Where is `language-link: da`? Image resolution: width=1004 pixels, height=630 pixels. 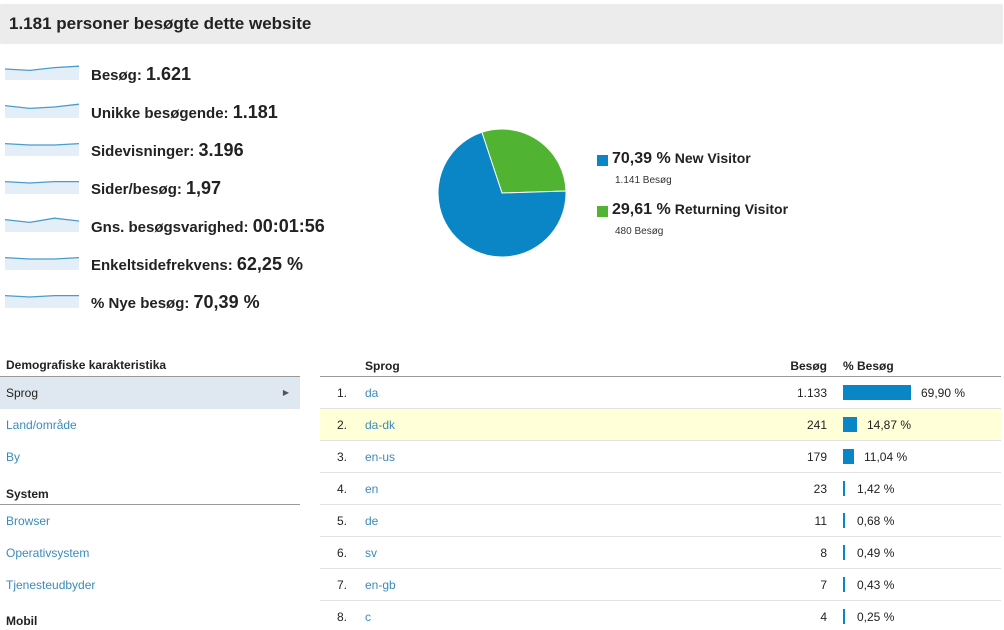 language-link: da is located at coordinates (372, 393).